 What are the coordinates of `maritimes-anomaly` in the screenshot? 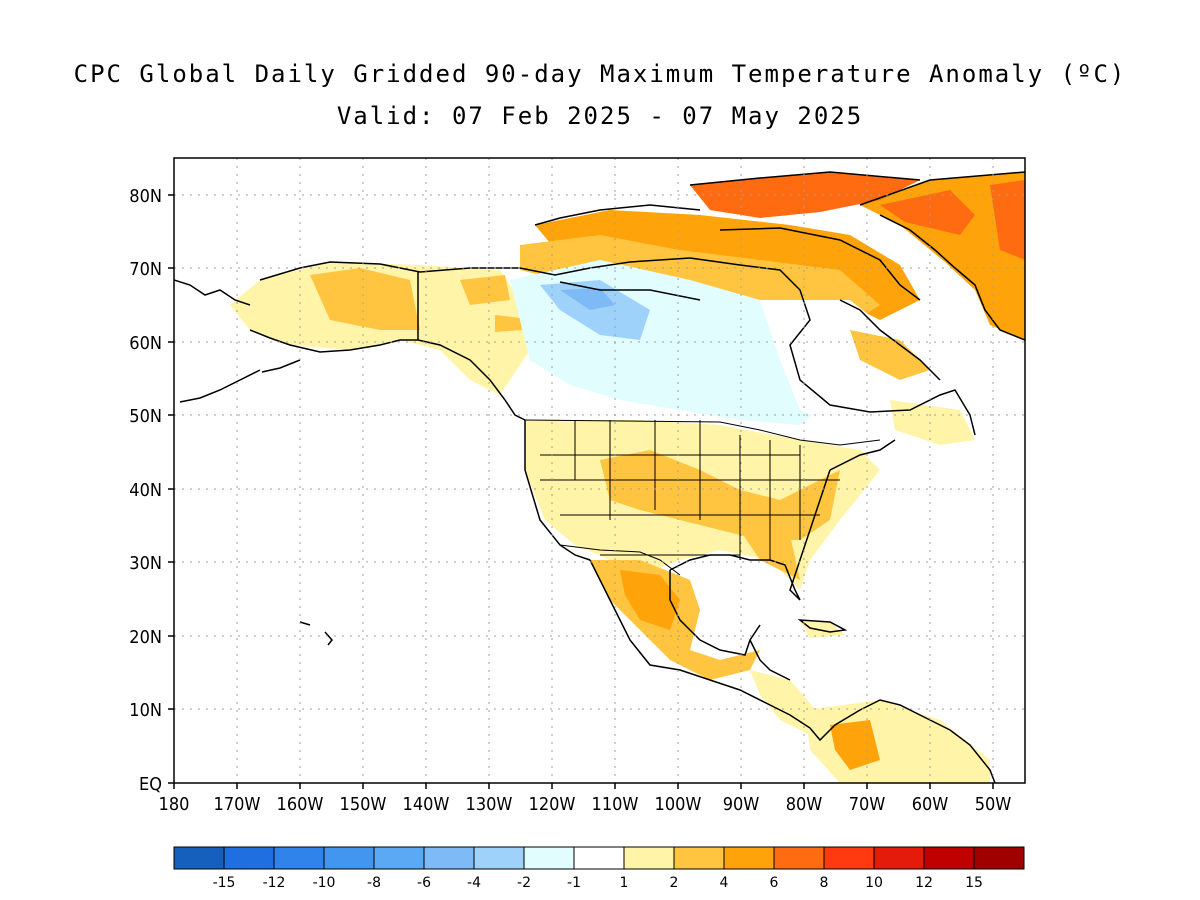 It's located at (932, 422).